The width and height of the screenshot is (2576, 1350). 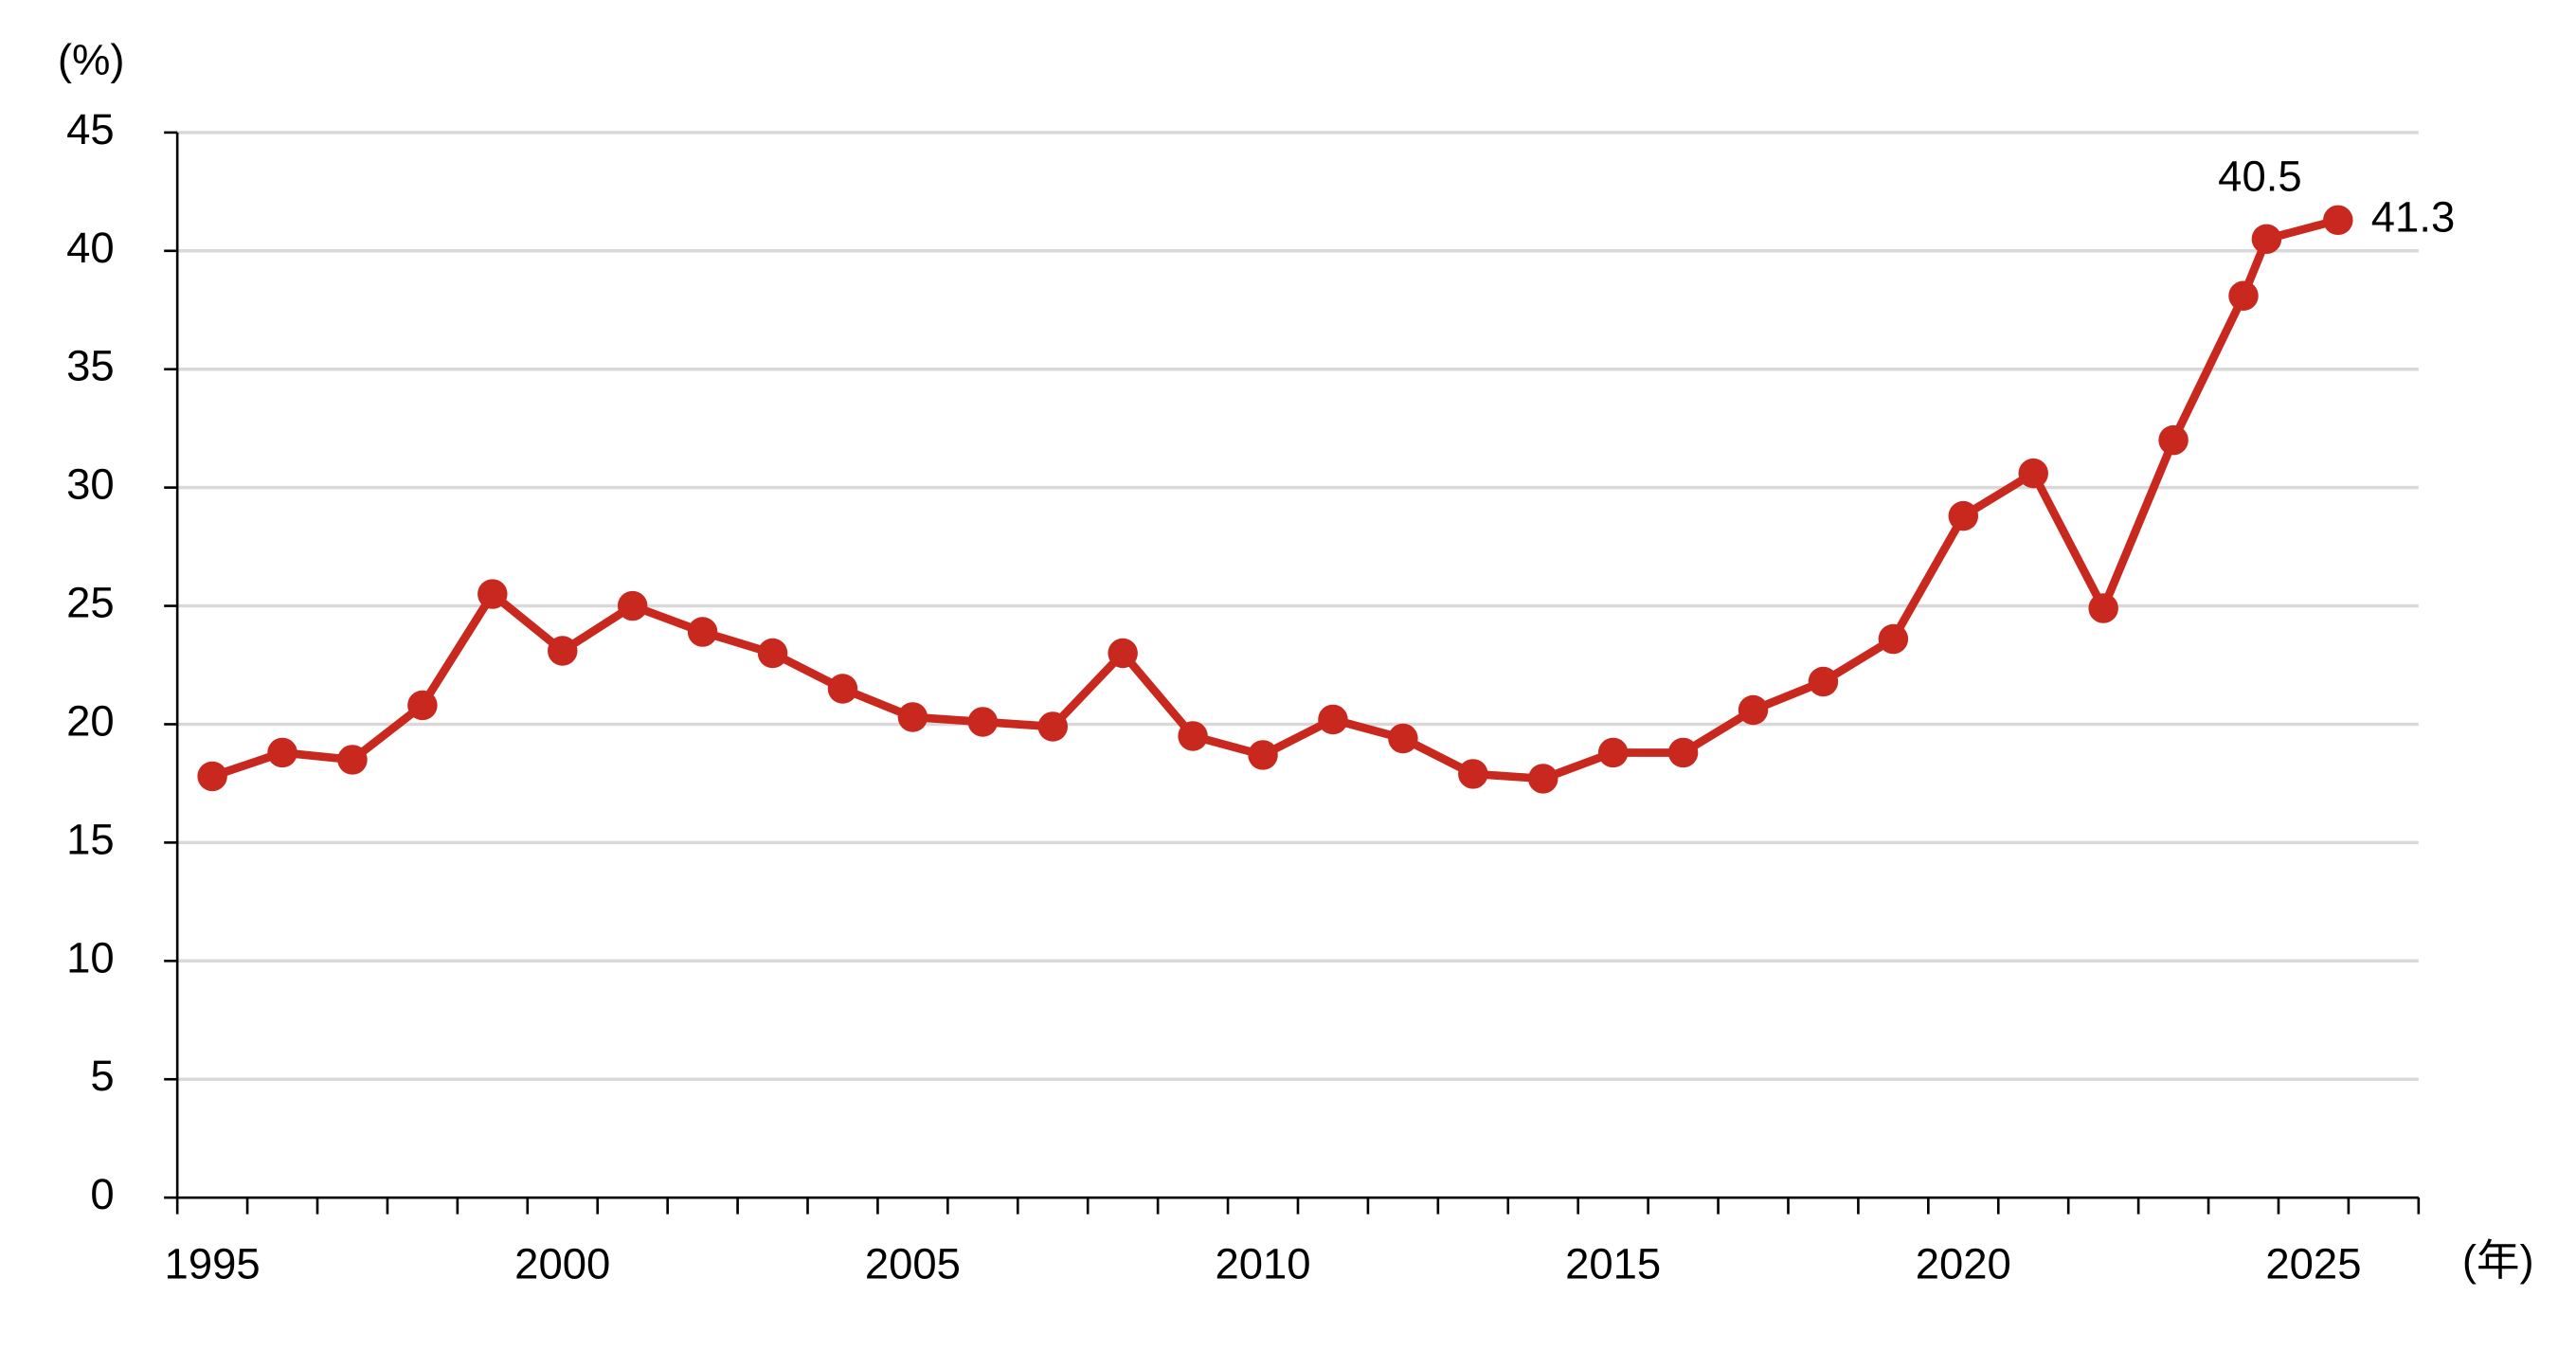 What do you see at coordinates (1963, 1264) in the screenshot?
I see `x-tick-label: 2020` at bounding box center [1963, 1264].